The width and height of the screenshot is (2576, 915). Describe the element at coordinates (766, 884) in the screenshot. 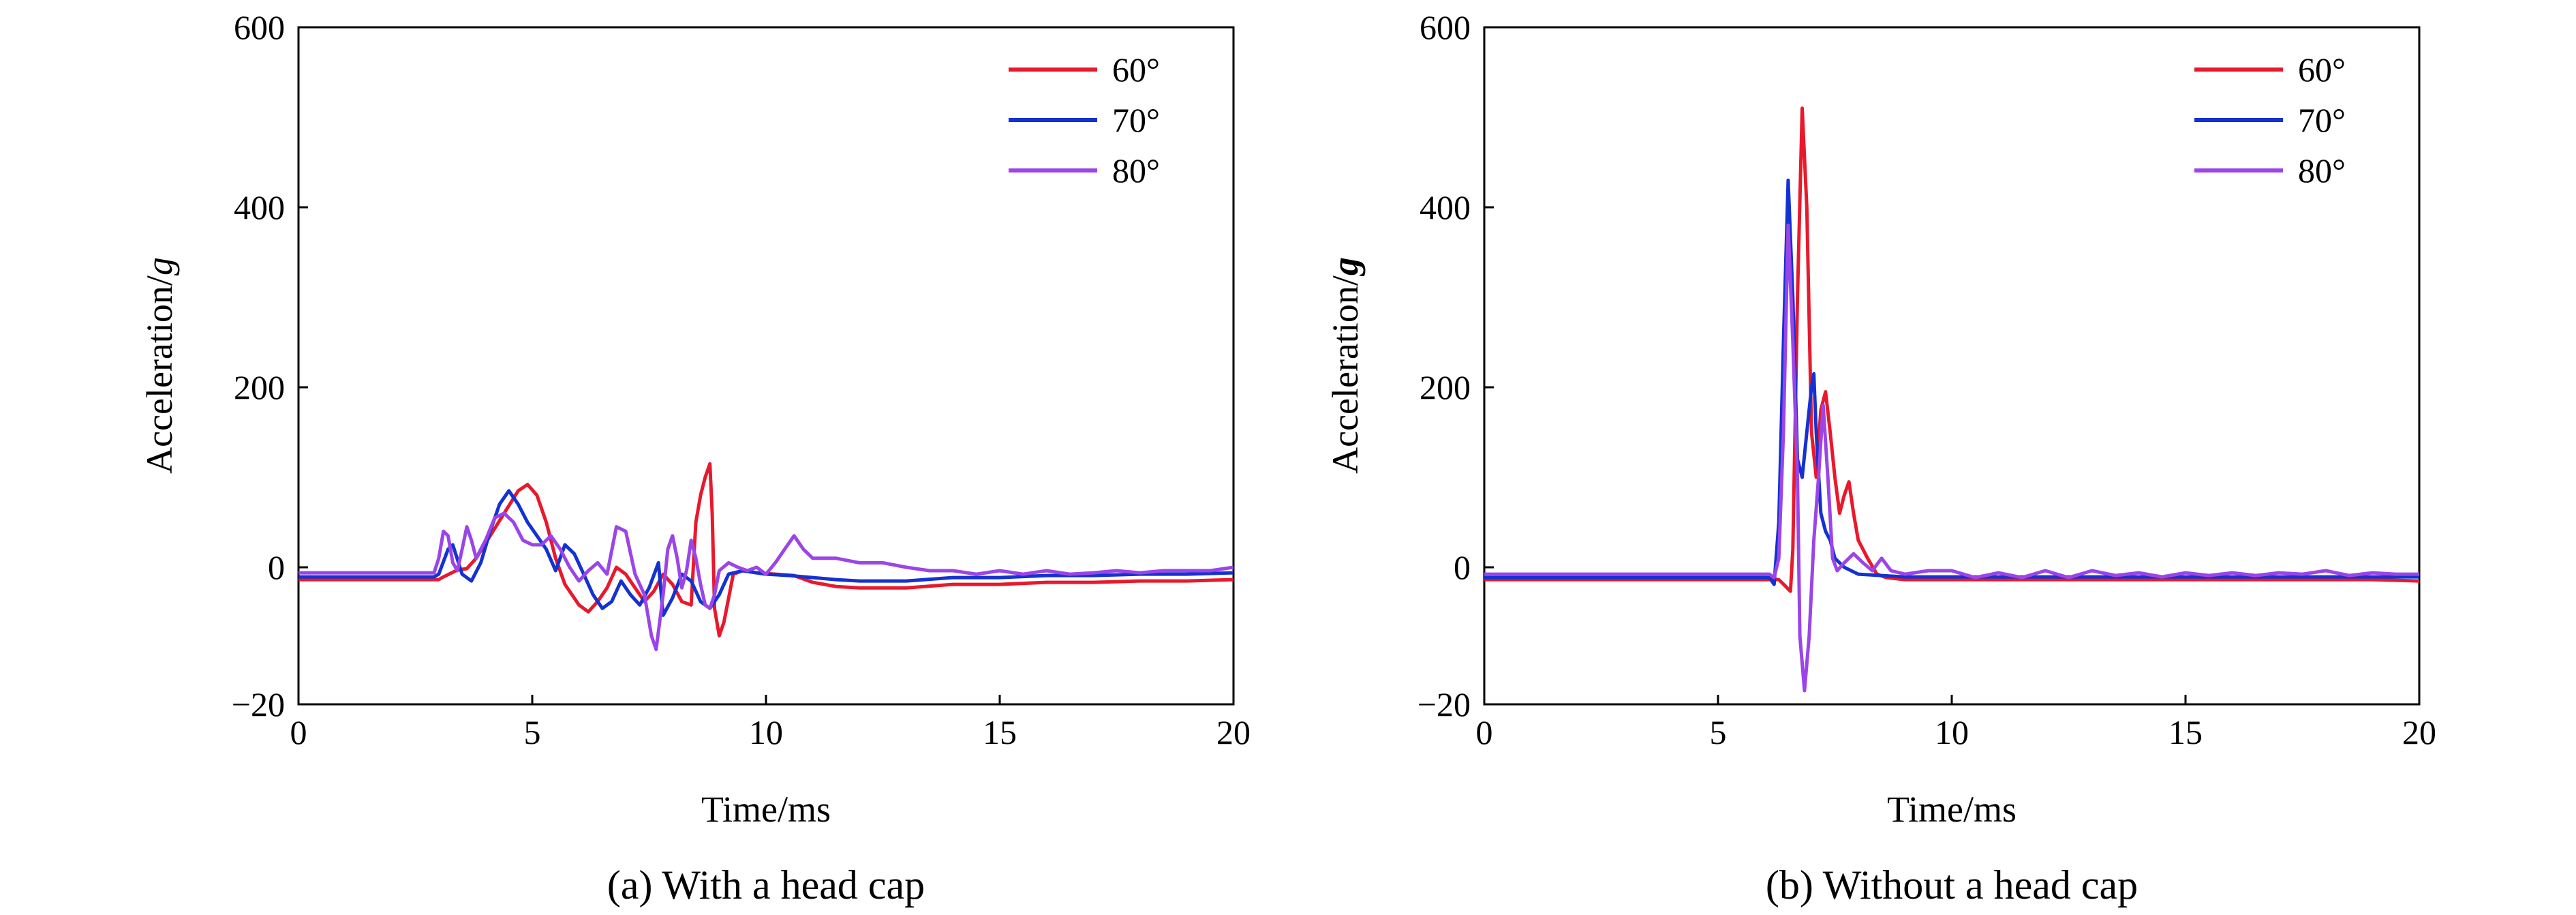

I see `panel-caption: (a) With a head cap` at that location.